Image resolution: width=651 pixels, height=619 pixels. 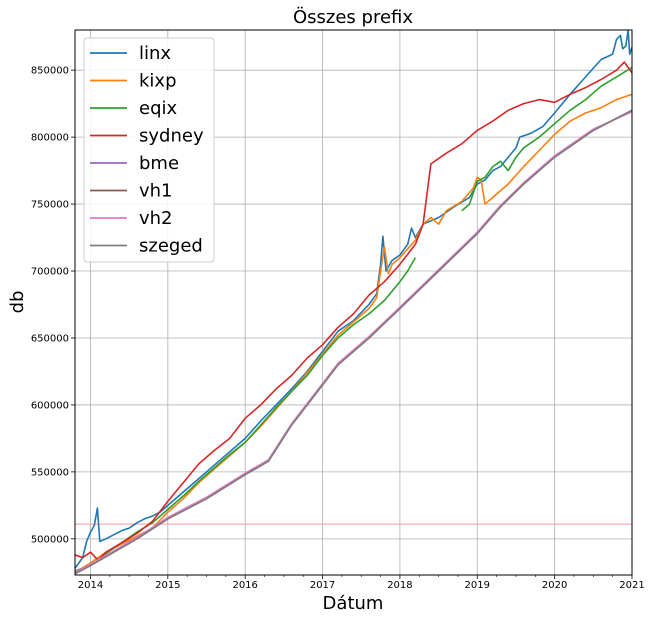 I want to click on x-tick-label: 2014, so click(x=90, y=585).